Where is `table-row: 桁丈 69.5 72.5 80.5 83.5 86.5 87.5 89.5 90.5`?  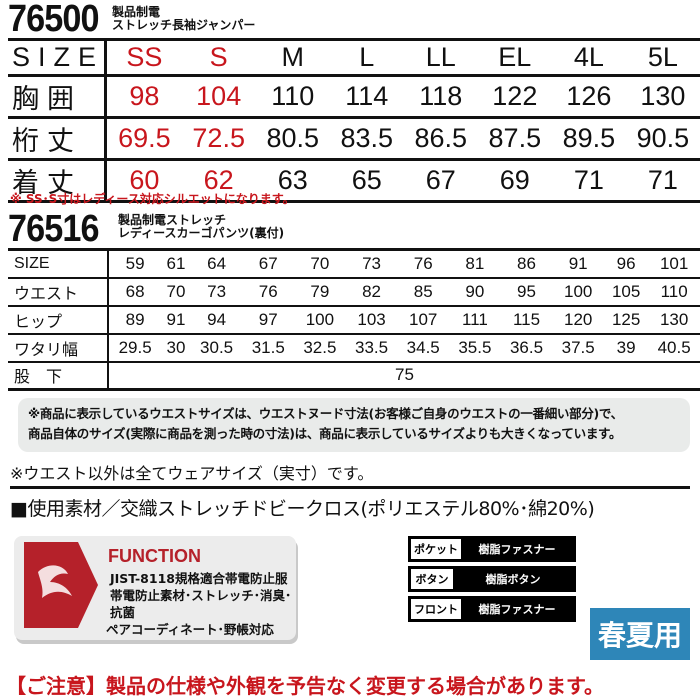 table-row: 桁丈 69.5 72.5 80.5 83.5 86.5 87.5 89.5 90.5 is located at coordinates (354, 139).